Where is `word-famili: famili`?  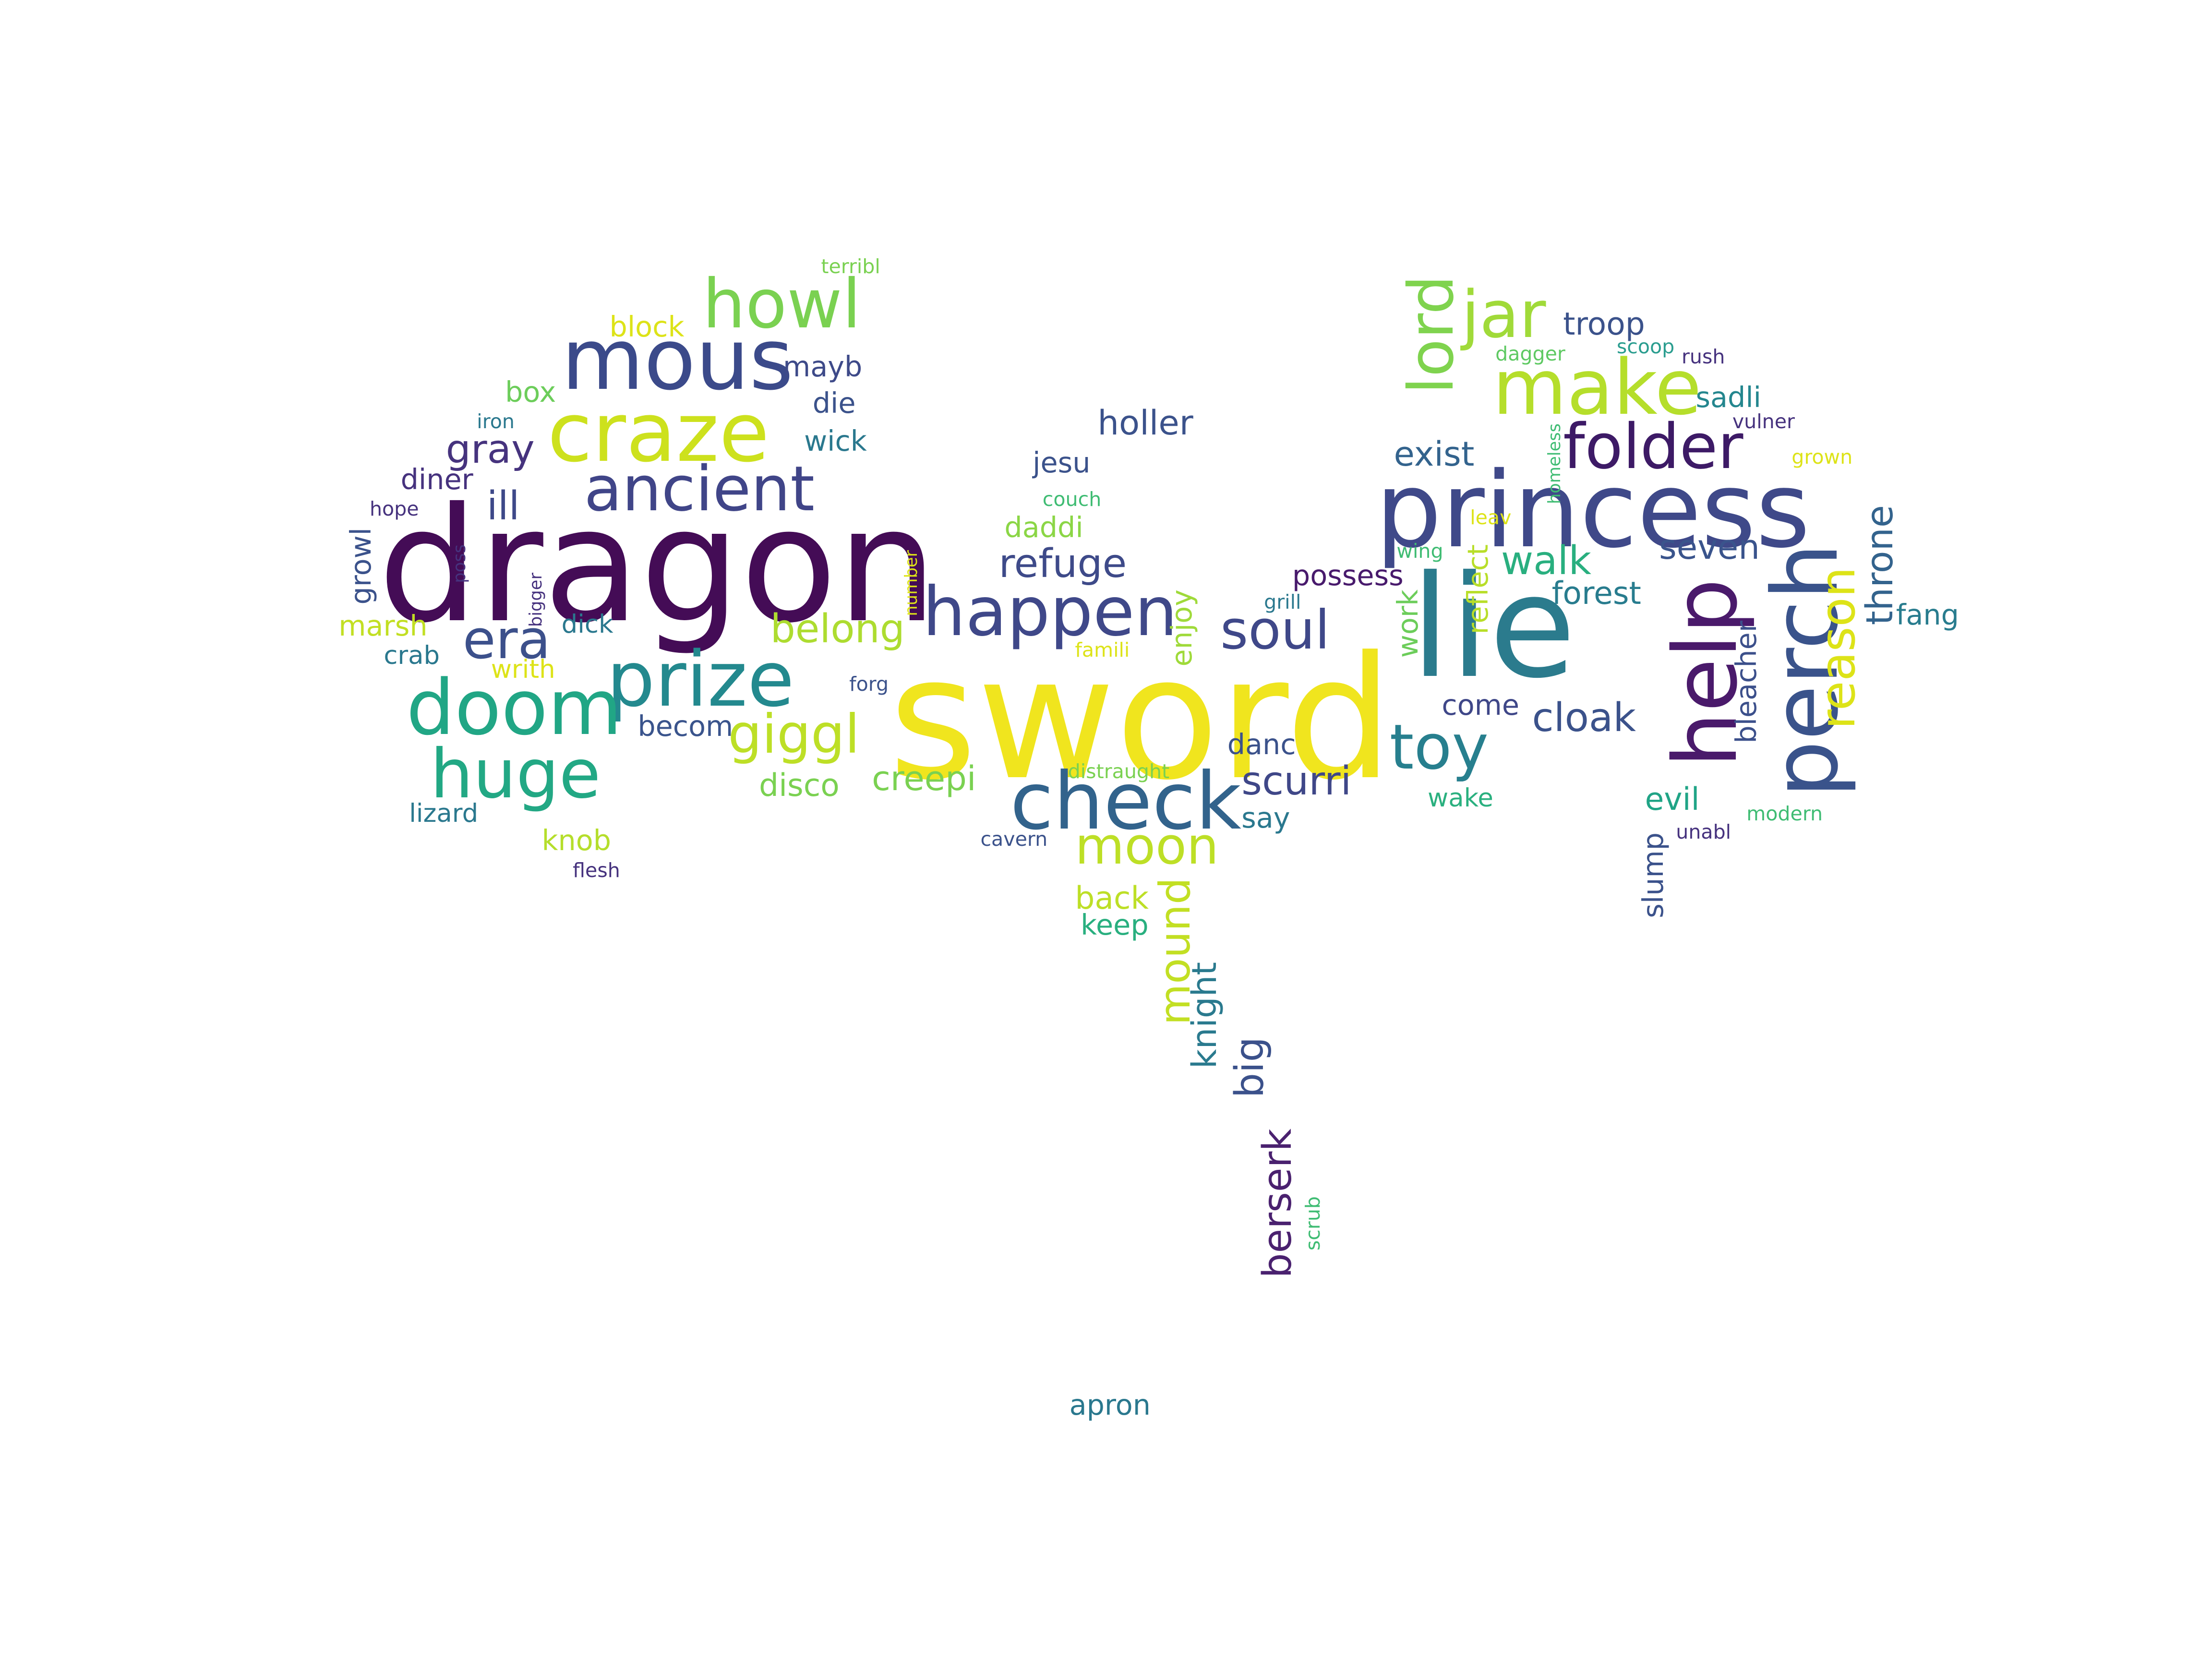 word-famili: famili is located at coordinates (1102, 650).